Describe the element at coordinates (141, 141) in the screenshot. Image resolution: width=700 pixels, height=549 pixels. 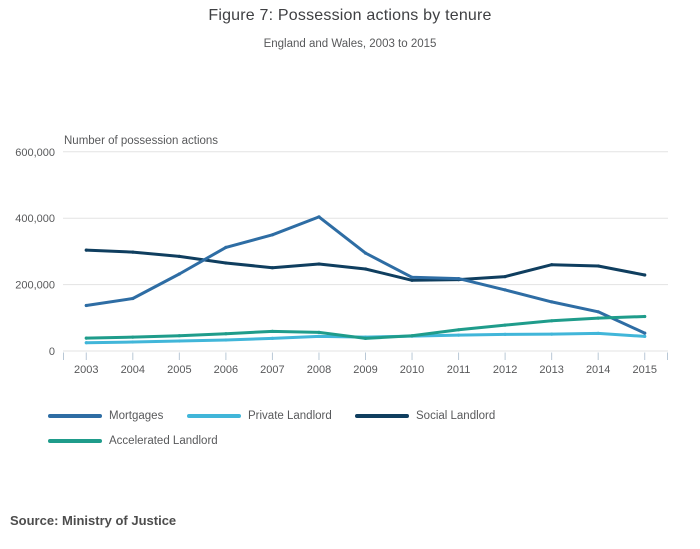
I see `y-axis-title: Number of possession actions` at that location.